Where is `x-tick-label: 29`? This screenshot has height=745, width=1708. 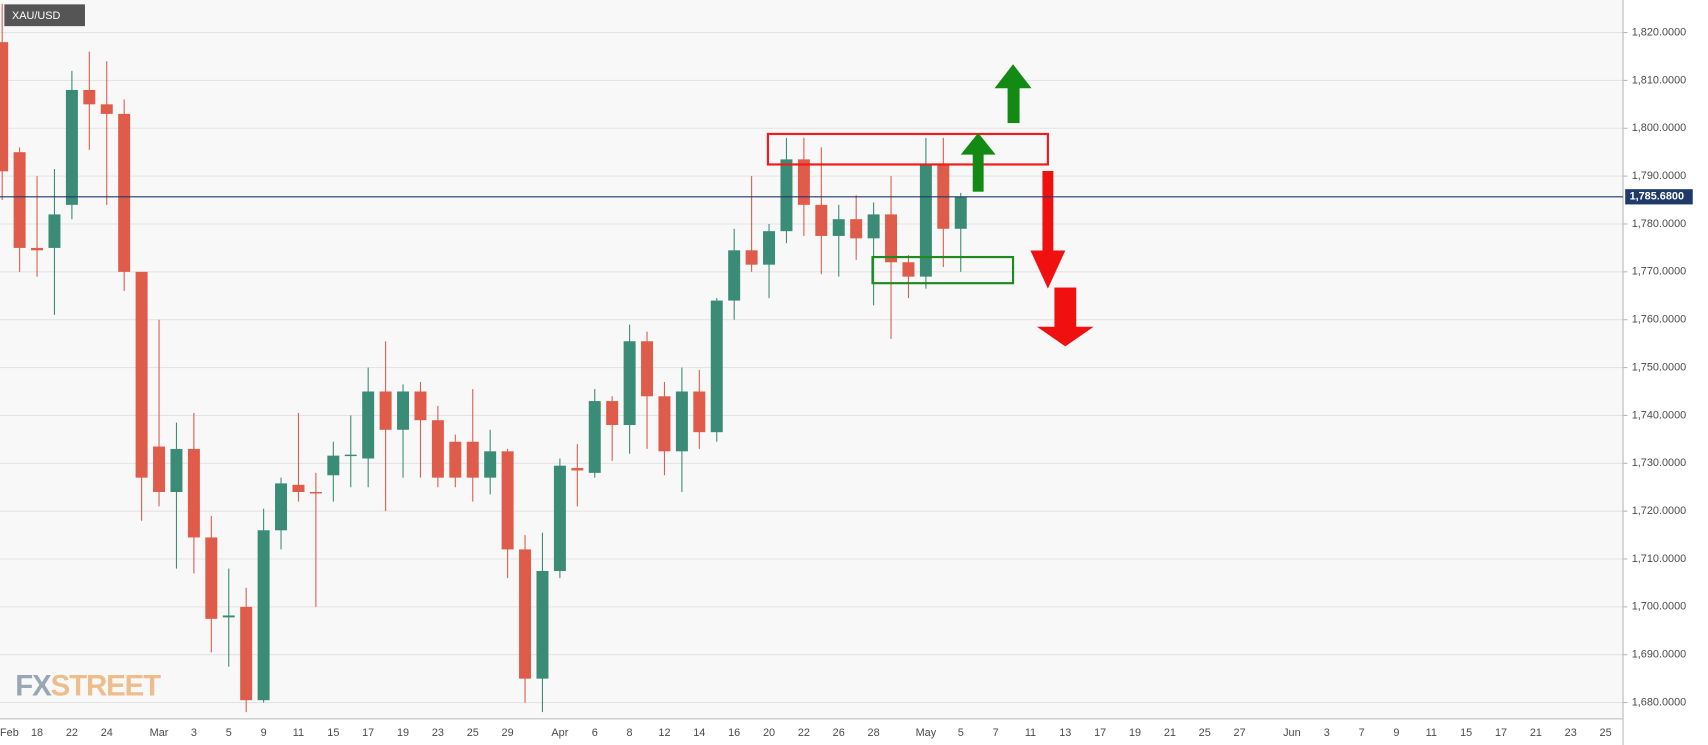
x-tick-label: 29 is located at coordinates (508, 733).